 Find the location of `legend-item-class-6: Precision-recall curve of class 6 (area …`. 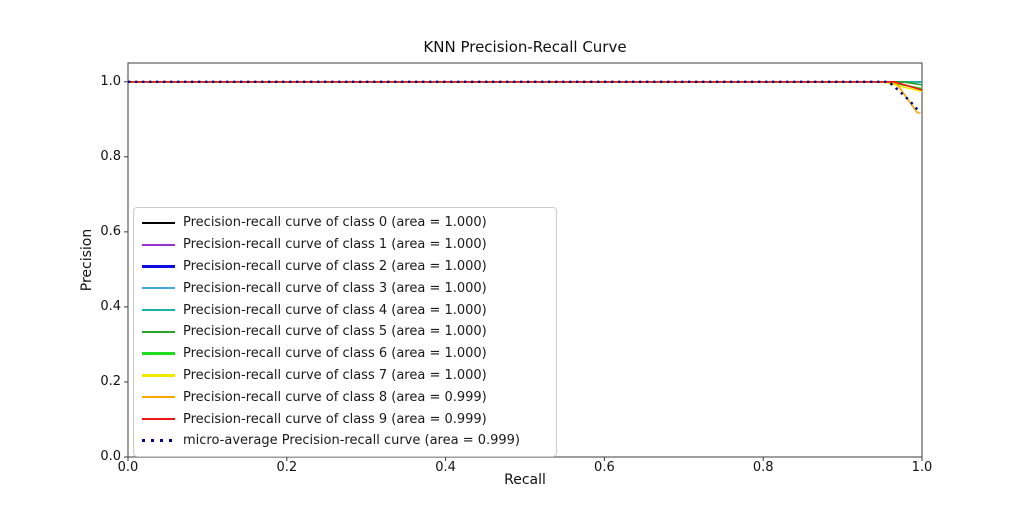

legend-item-class-6: Precision-recall curve of class 6 (area … is located at coordinates (345, 354).